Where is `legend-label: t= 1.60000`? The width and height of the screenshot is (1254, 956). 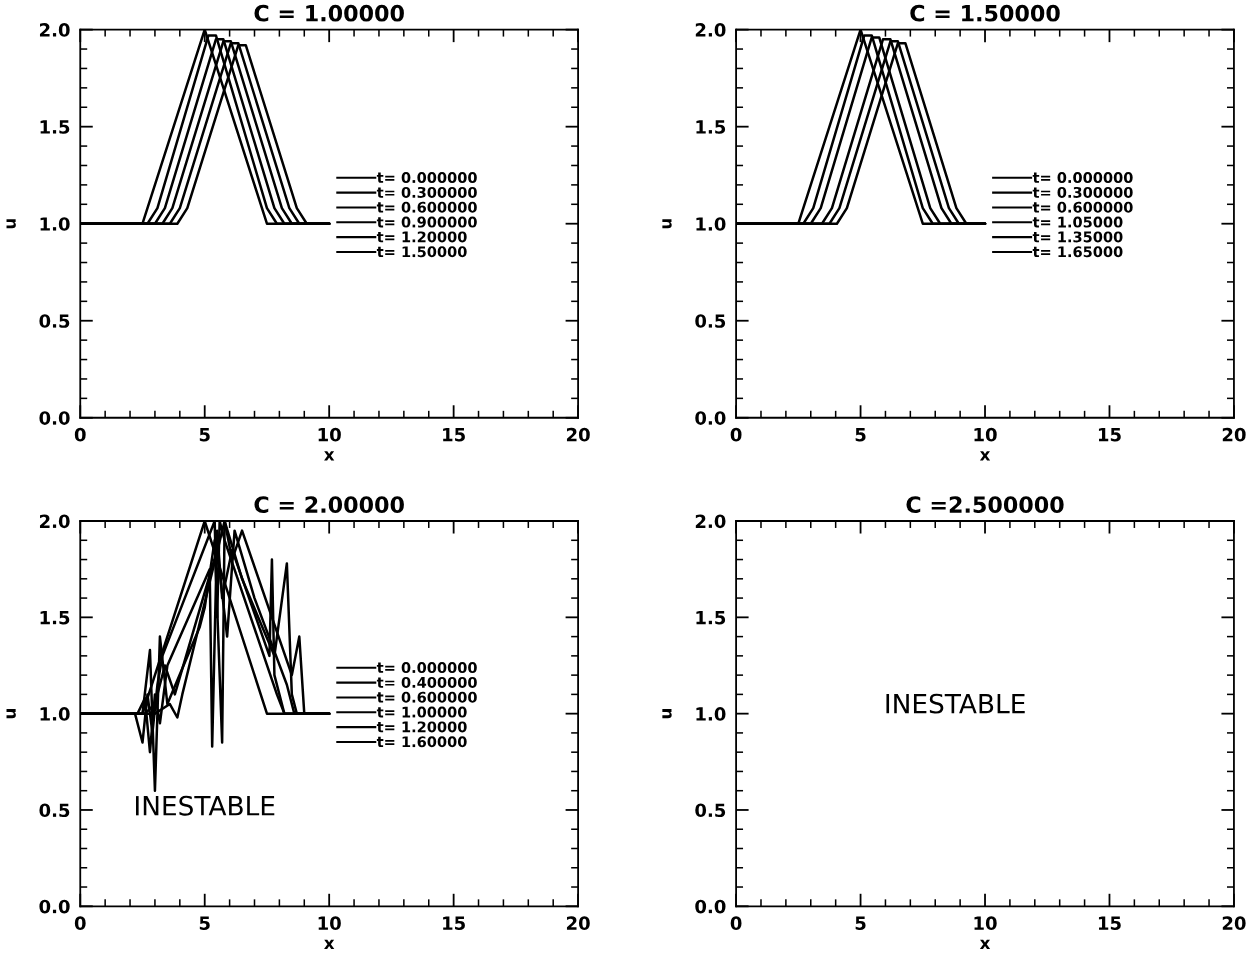
legend-label: t= 1.60000 is located at coordinates (421, 742).